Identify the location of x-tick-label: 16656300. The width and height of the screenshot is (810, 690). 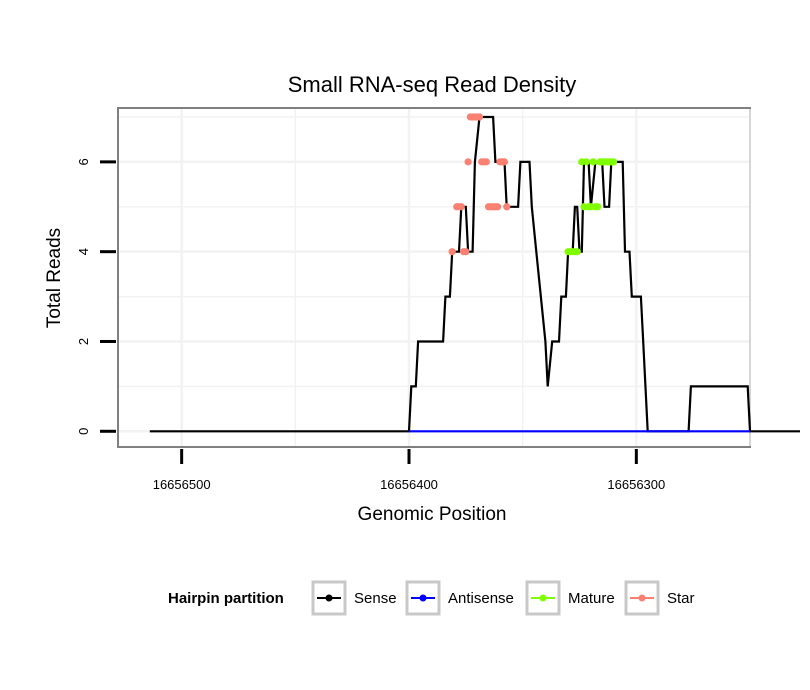
(636, 484).